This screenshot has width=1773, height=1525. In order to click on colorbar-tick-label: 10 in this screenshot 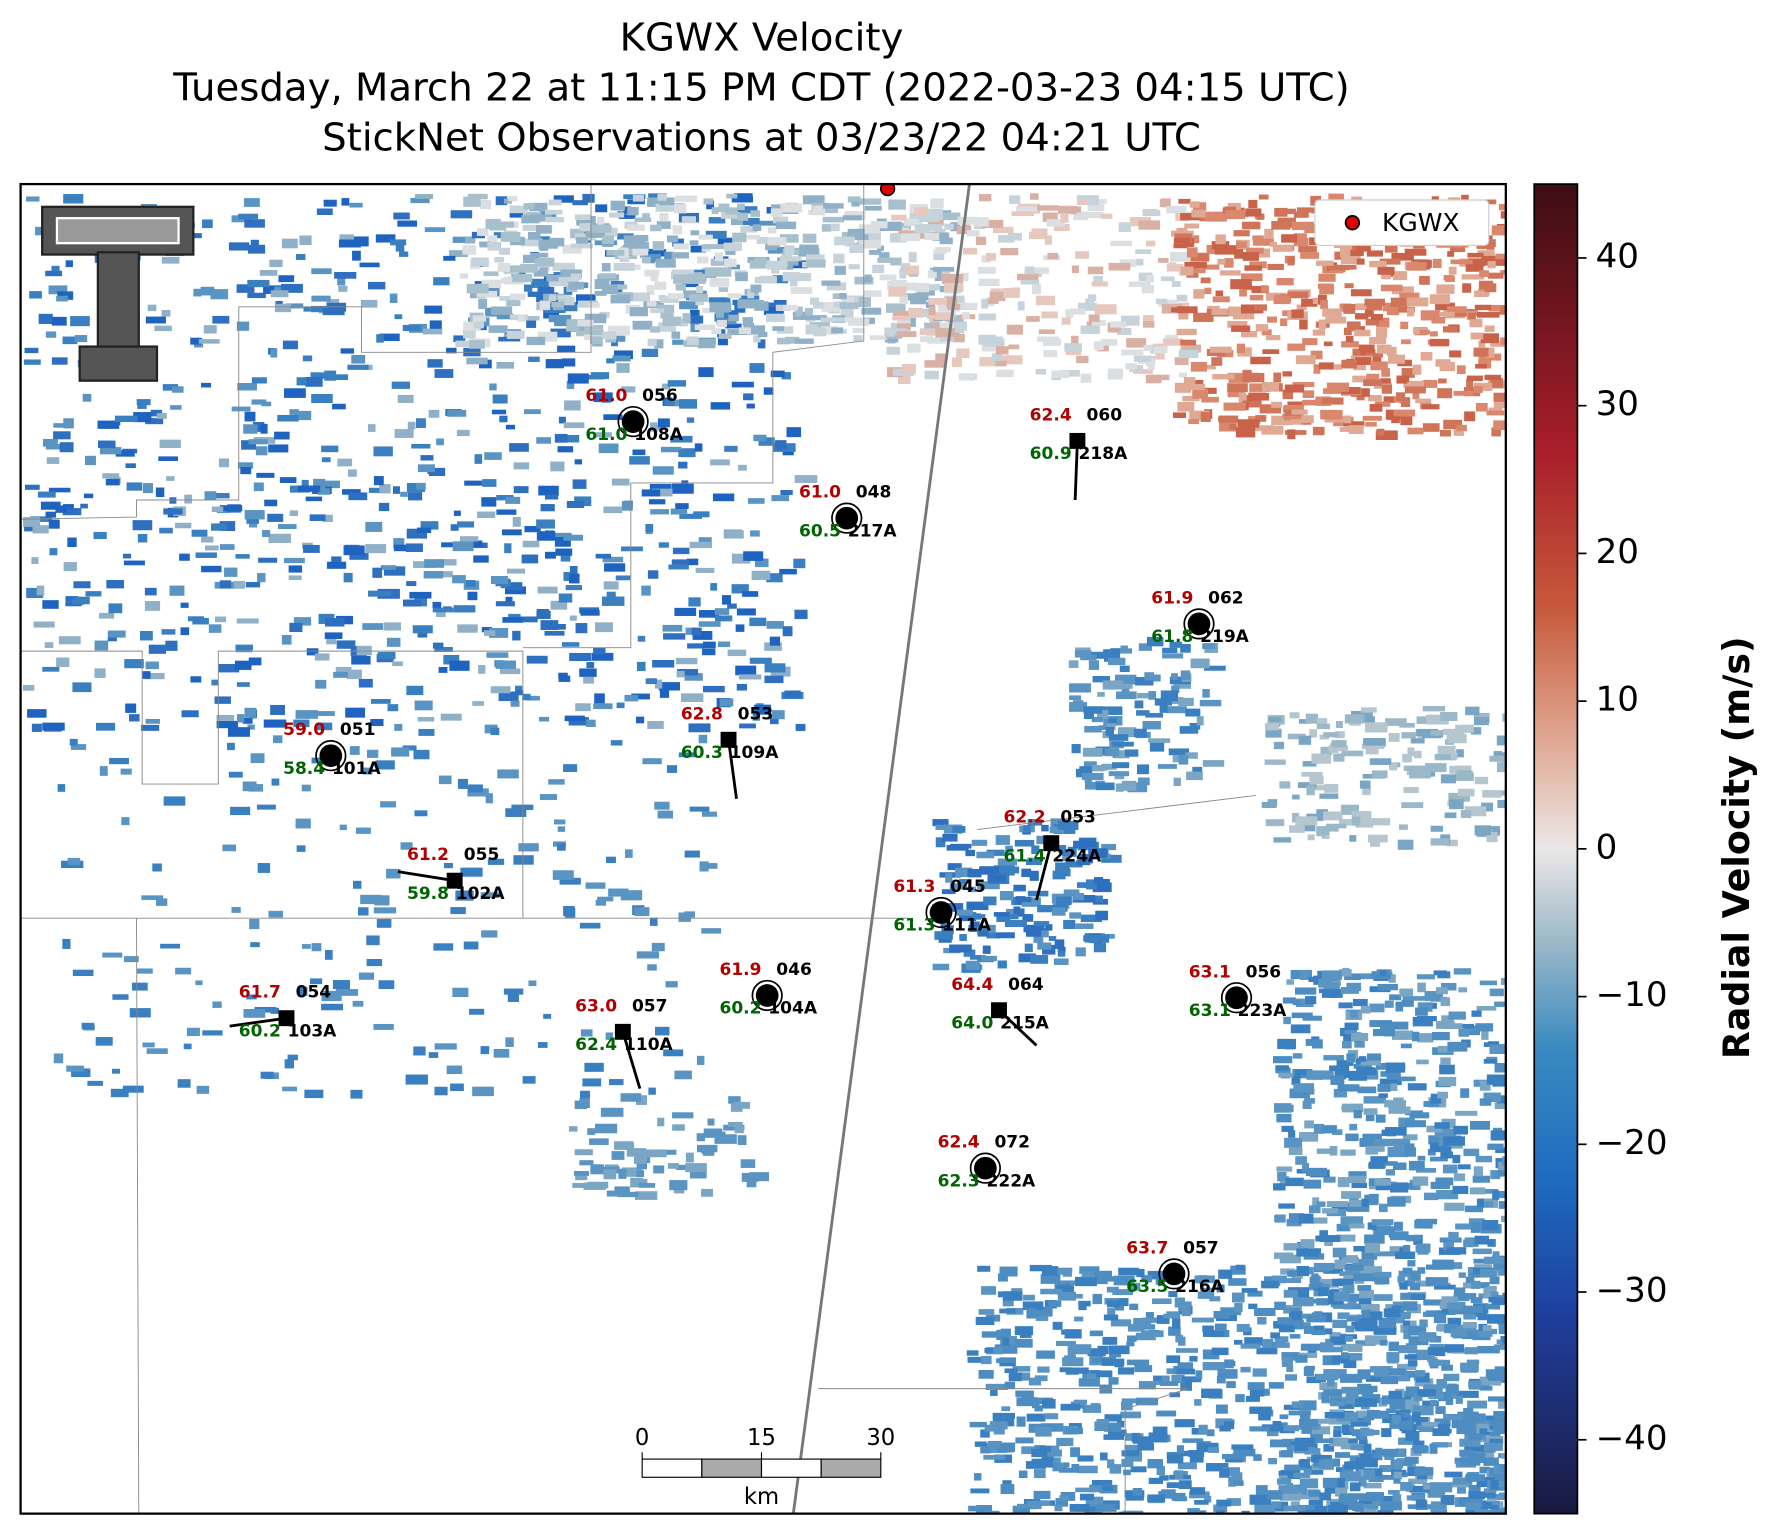, I will do `click(1617, 700)`.